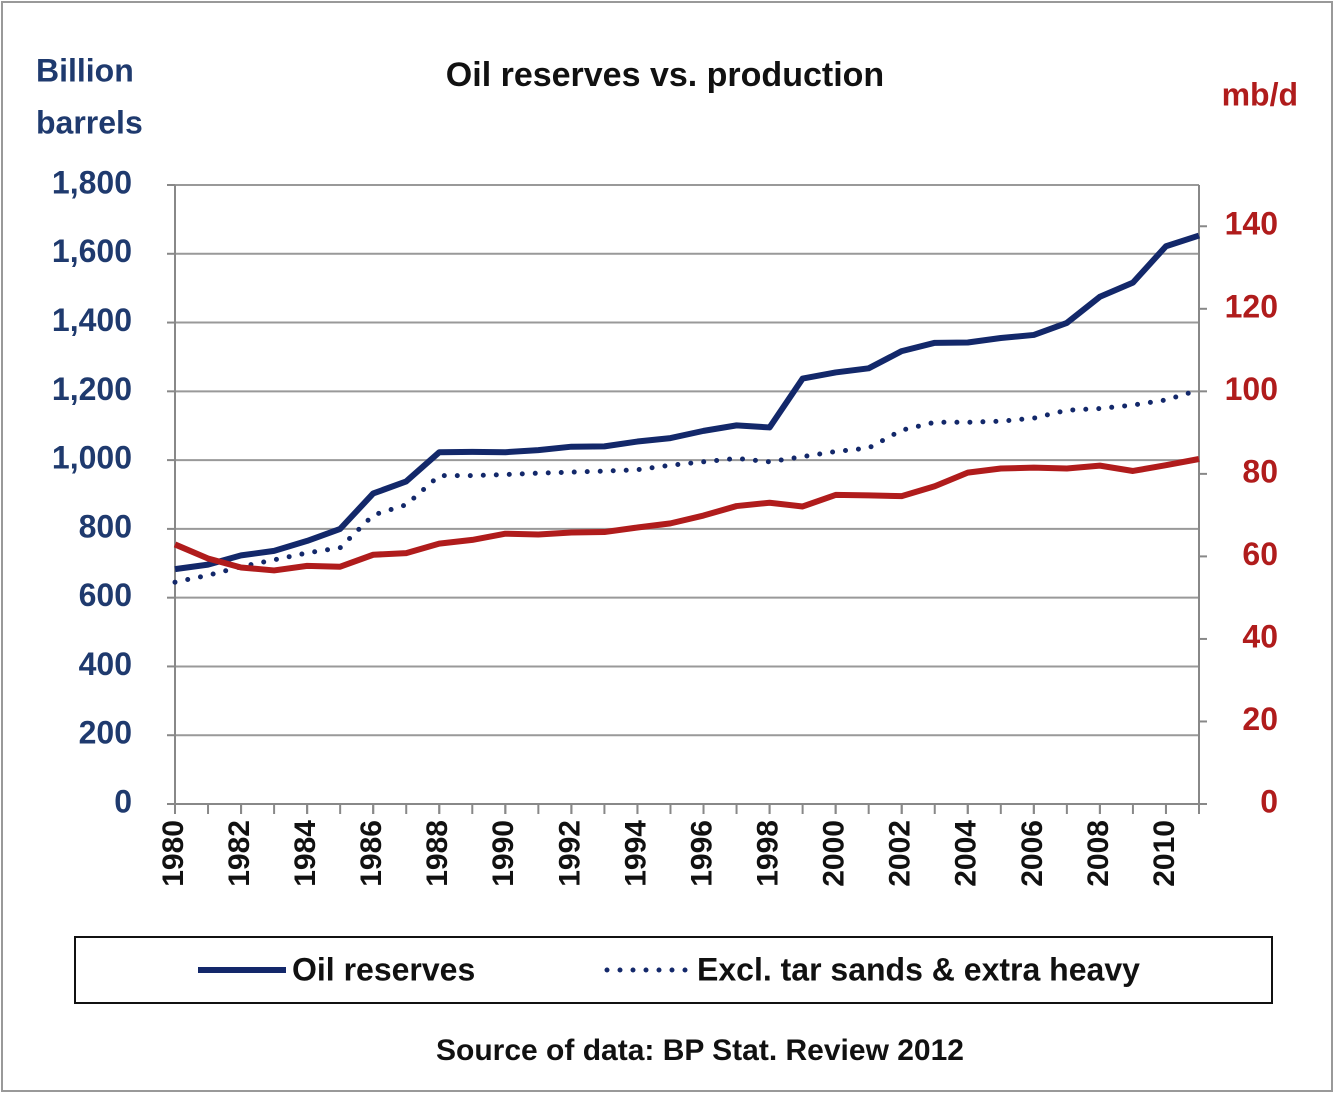  Describe the element at coordinates (673, 970) in the screenshot. I see `legend` at that location.